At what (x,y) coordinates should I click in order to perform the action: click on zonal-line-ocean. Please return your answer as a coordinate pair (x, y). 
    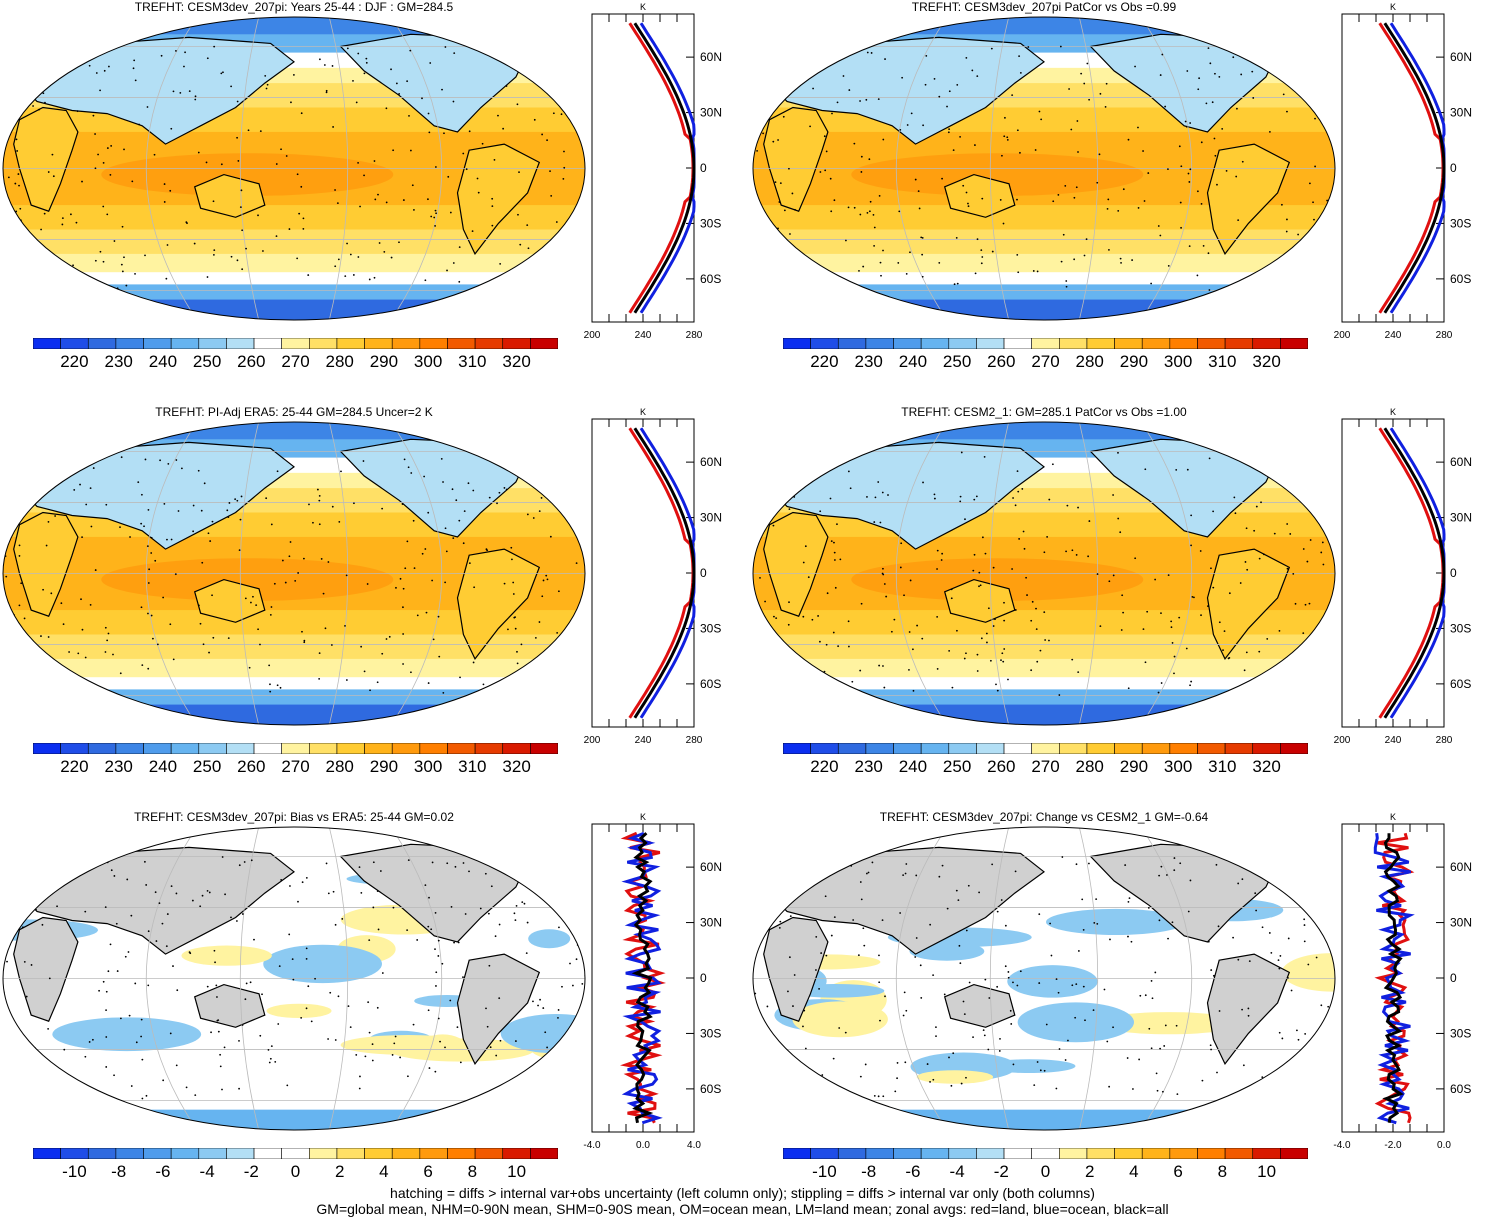
    Looking at the image, I should click on (1394, 979).